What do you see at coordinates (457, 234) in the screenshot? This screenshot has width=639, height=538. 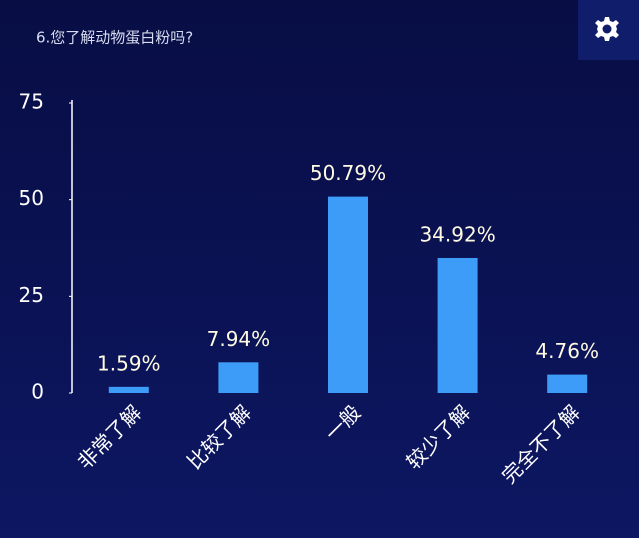 I see `value-label: 34.92%` at bounding box center [457, 234].